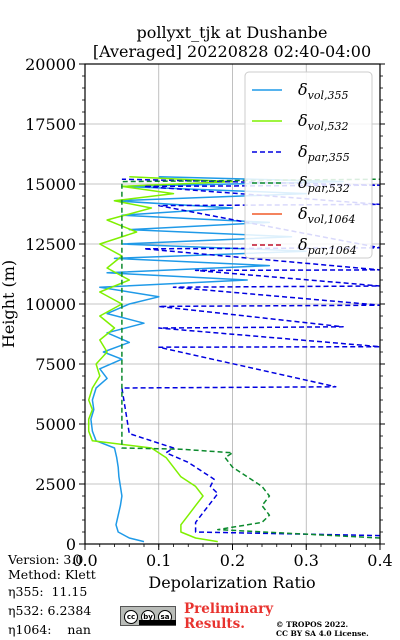 The width and height of the screenshot is (400, 640). I want to click on legend-label: δvol,355, so click(323, 91).